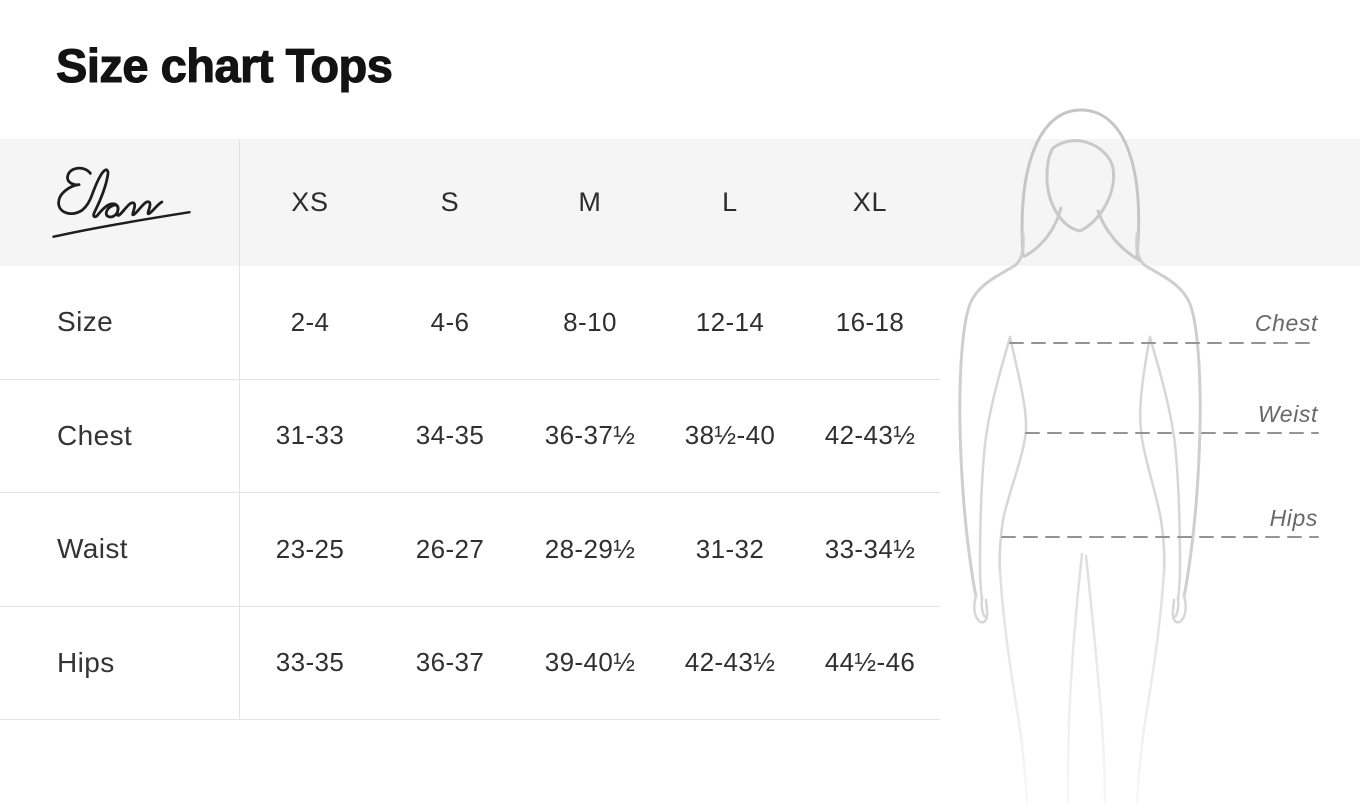  What do you see at coordinates (450, 548) in the screenshot?
I see `waist-s-value: 26-27` at bounding box center [450, 548].